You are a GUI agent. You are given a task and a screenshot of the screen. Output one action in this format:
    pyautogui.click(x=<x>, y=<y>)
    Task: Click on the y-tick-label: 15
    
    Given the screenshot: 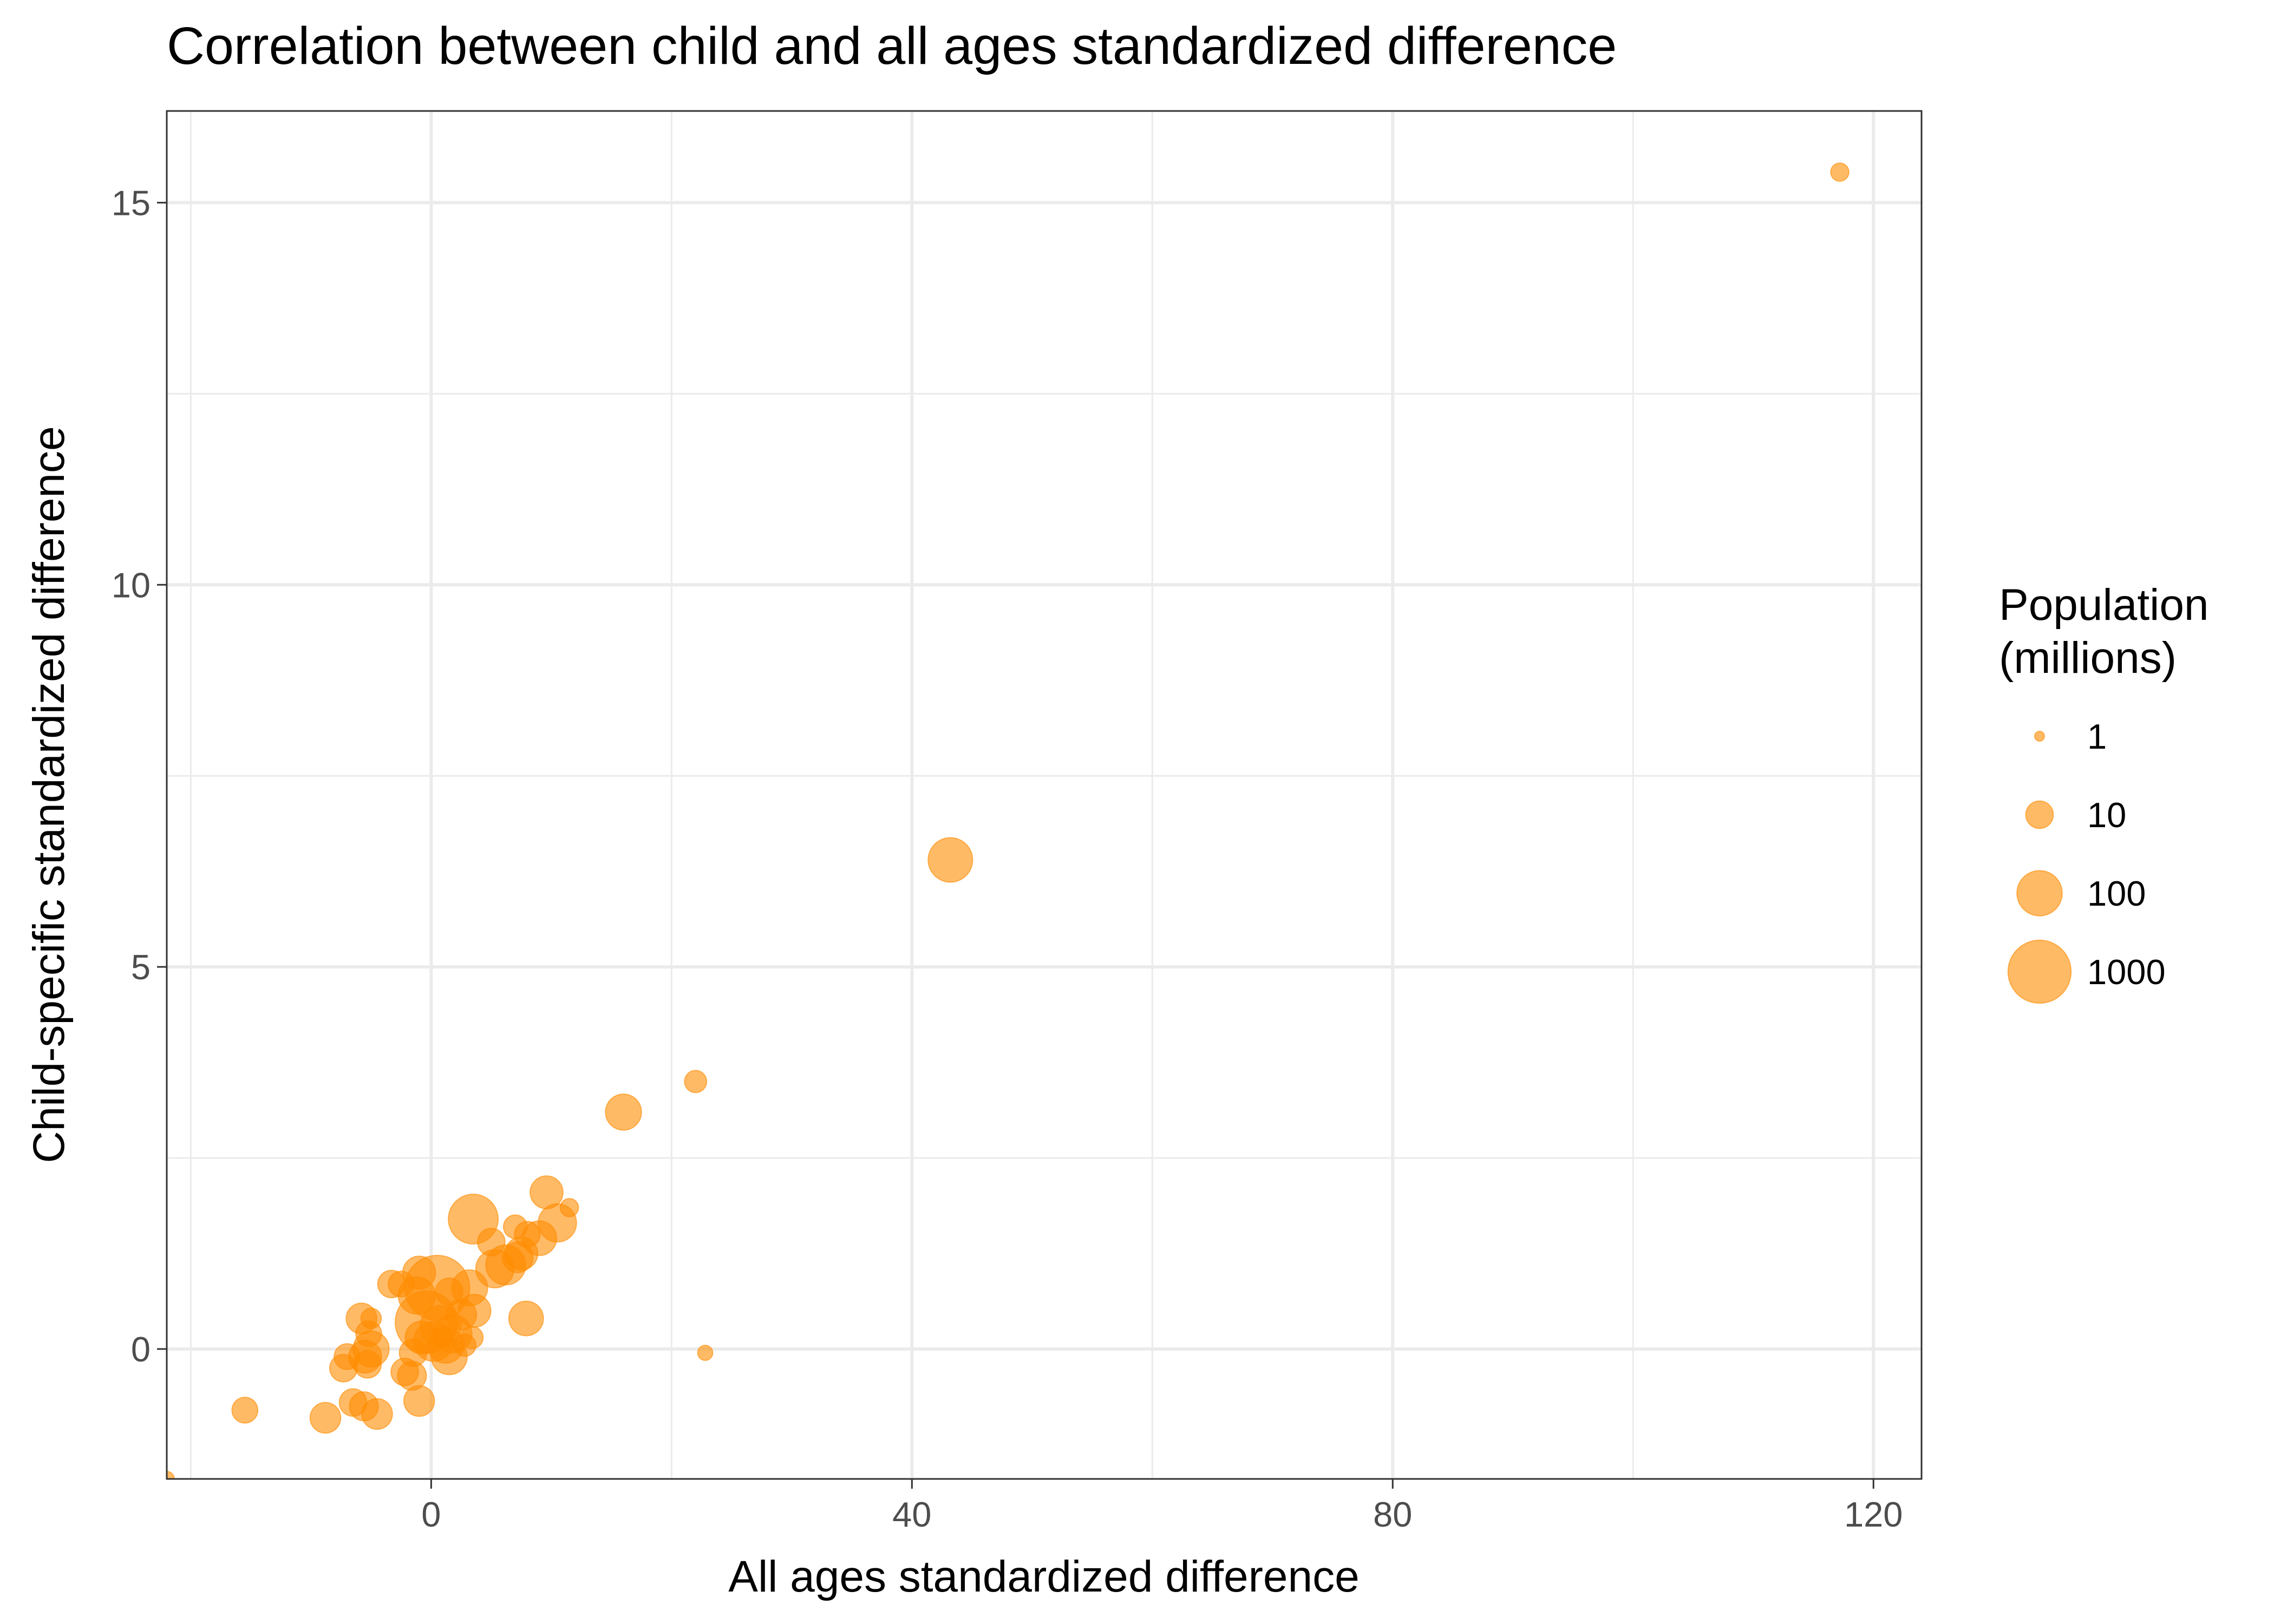 What is the action you would take?
    pyautogui.click(x=132, y=203)
    